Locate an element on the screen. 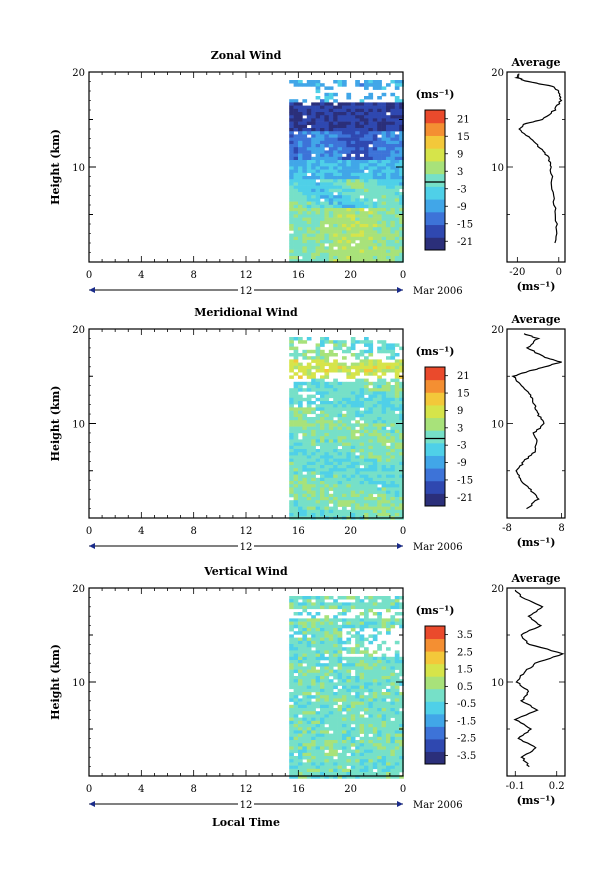  colorbar-label: 1.5 is located at coordinates (465, 670).